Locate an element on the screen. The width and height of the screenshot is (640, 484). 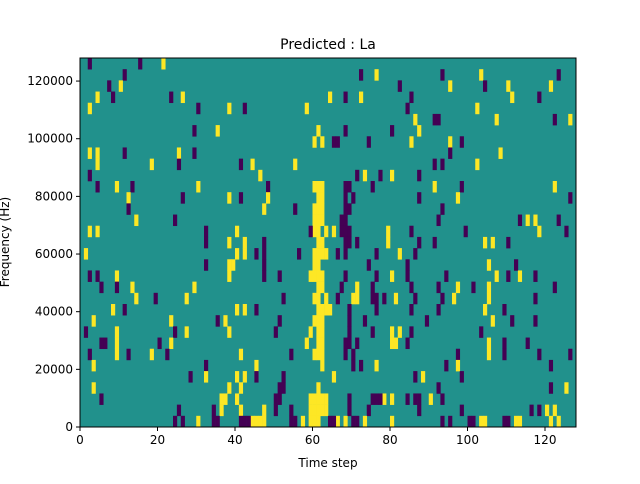
x-tick-label: 80 is located at coordinates (389, 440).